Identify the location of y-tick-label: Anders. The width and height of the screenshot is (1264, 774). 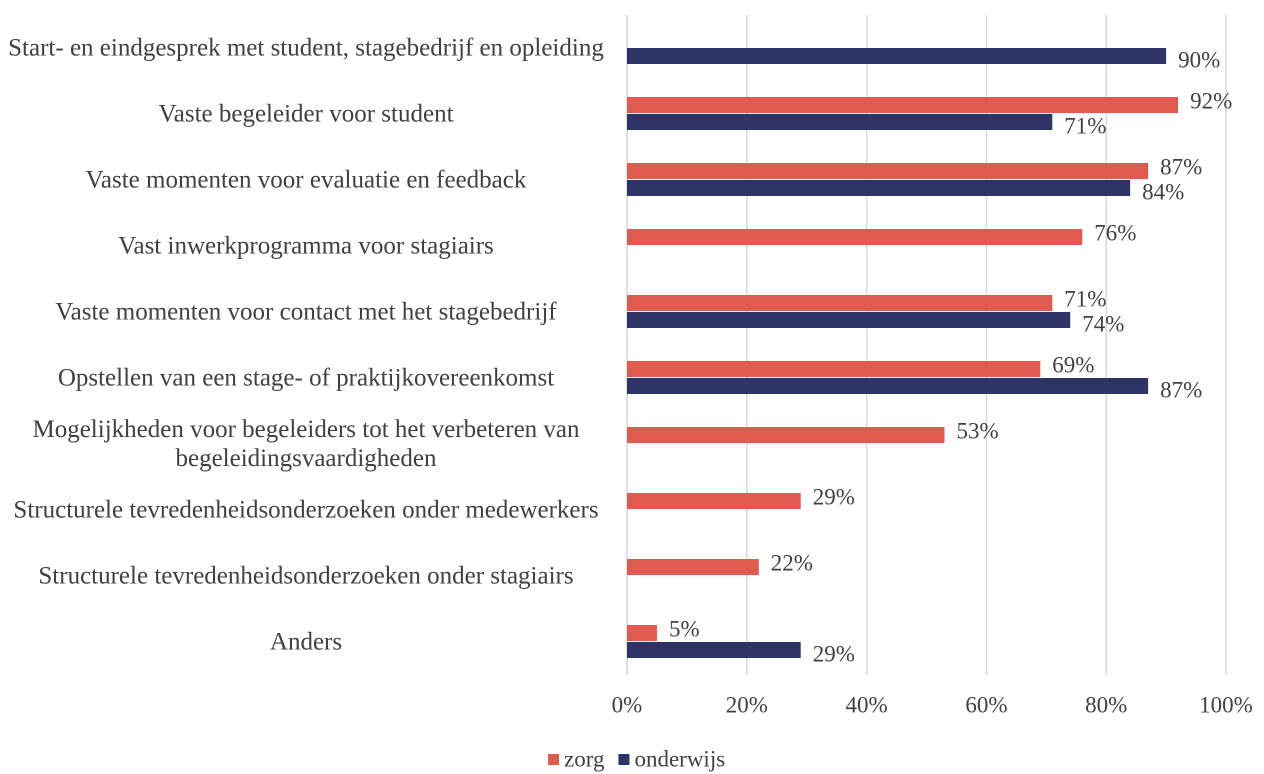
(306, 642).